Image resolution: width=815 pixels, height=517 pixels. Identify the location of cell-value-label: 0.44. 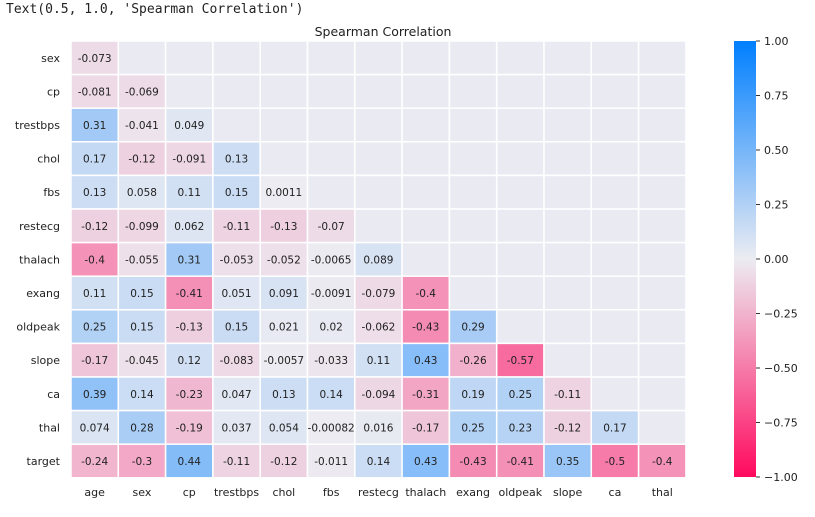
(190, 462).